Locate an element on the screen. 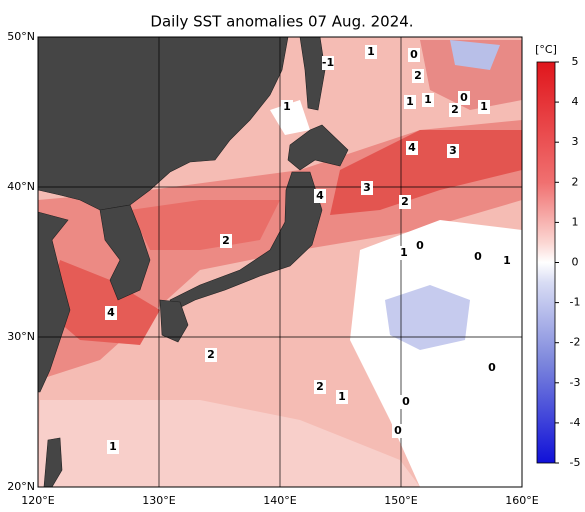 The height and width of the screenshot is (512, 585). lon-tick-label: 130°E is located at coordinates (158, 500).